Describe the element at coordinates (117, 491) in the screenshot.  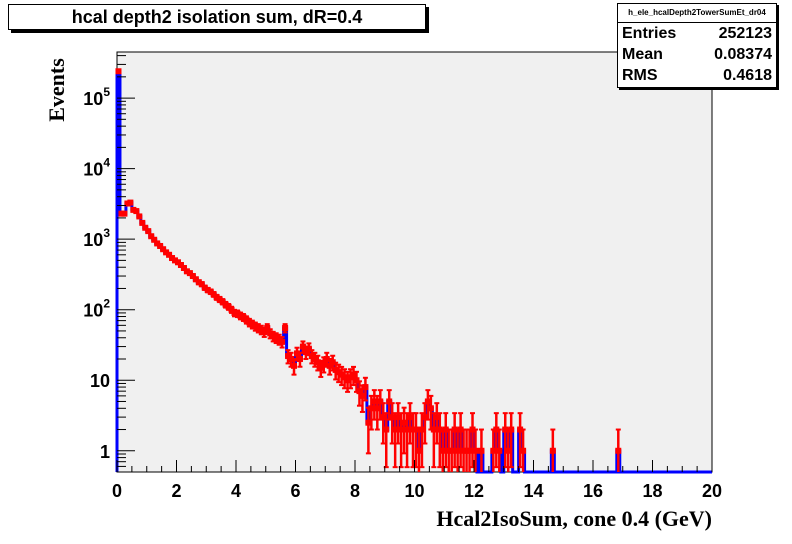
I see `x-tick-label: 0` at that location.